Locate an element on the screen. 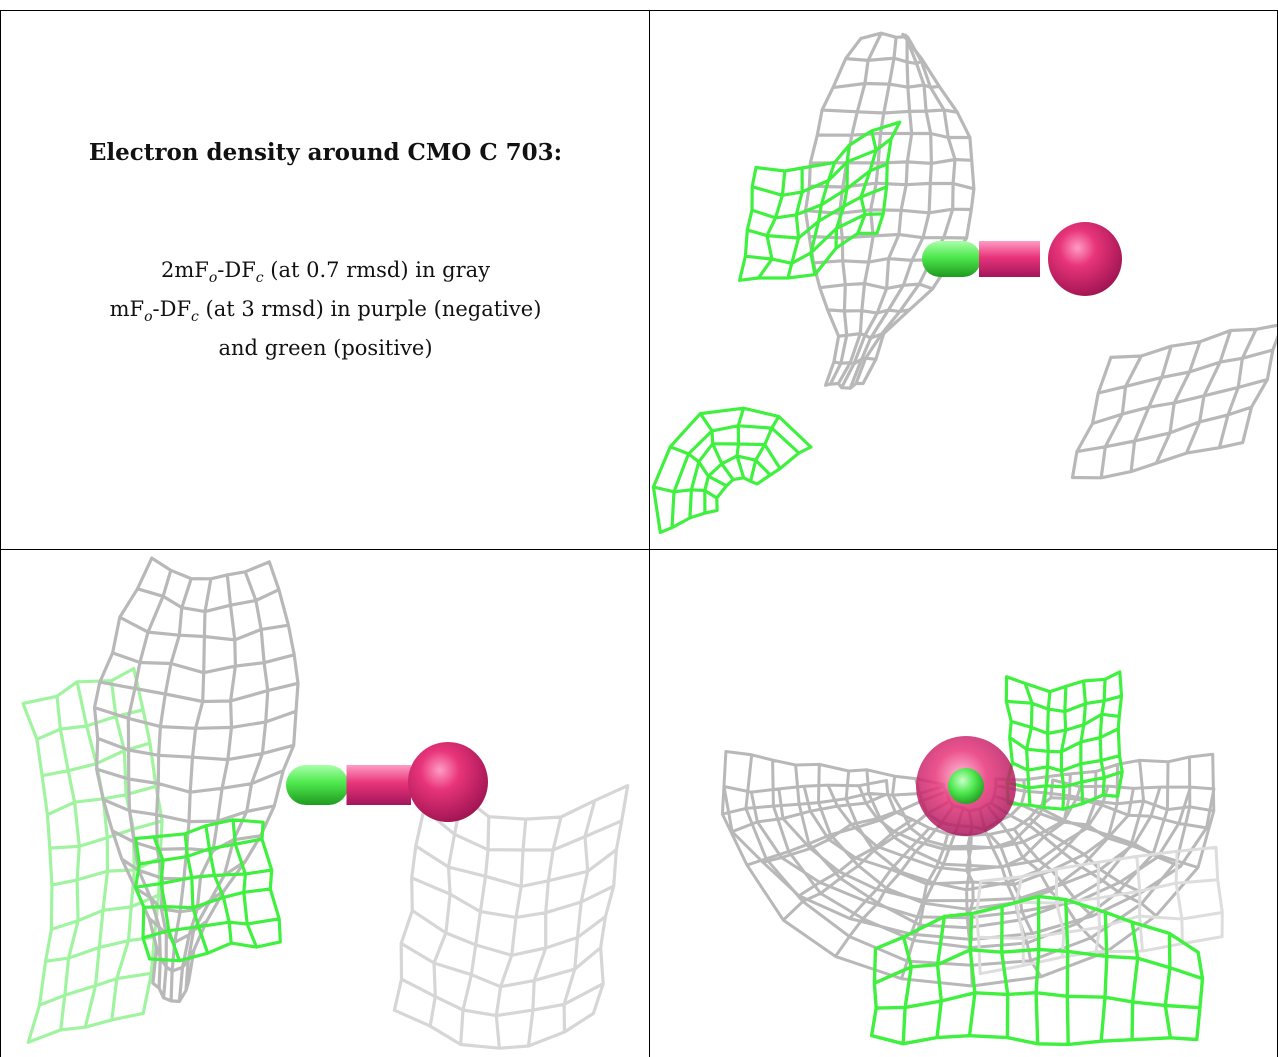 This screenshot has width=1278, height=1057. caption-line-2: mFo-DFc (at 3 rmsd) in purple (negative) is located at coordinates (325, 311).